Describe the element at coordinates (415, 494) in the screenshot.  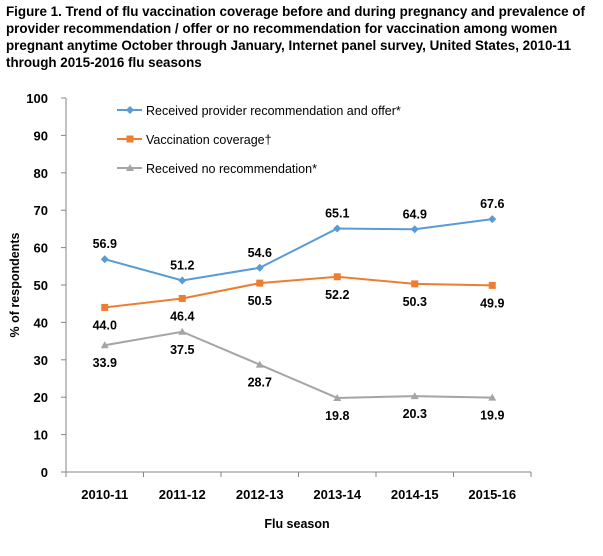
I see `x-tick-label: 2014-15` at that location.